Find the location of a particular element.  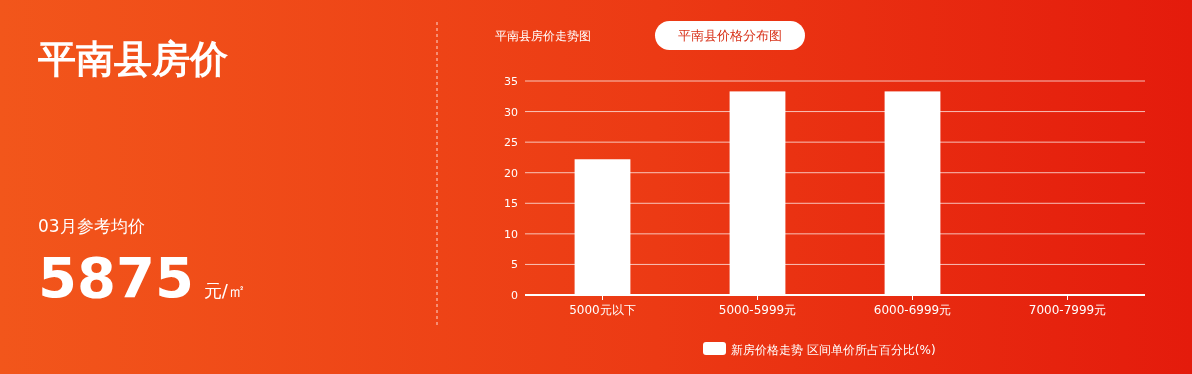

text: 平南县价格分布图 is located at coordinates (730, 35).